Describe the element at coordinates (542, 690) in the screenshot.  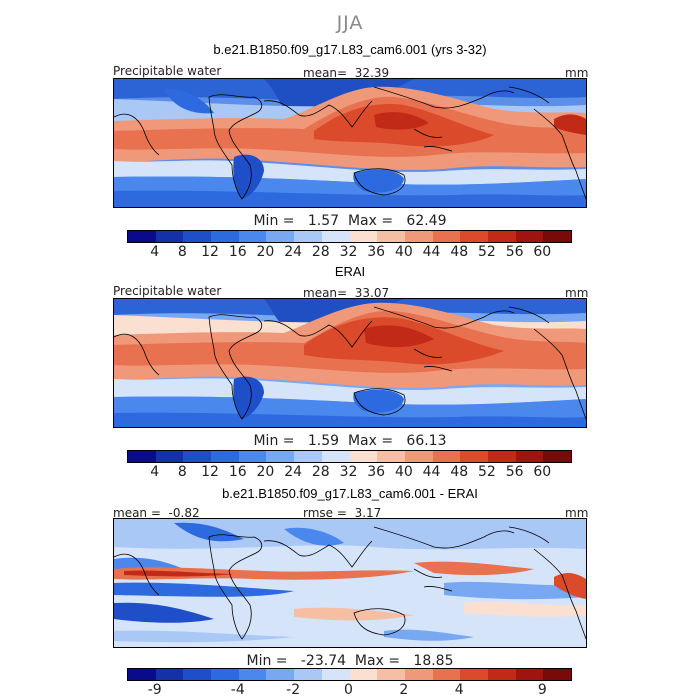
I see `panel3-colorbar-tick-label: 9` at that location.